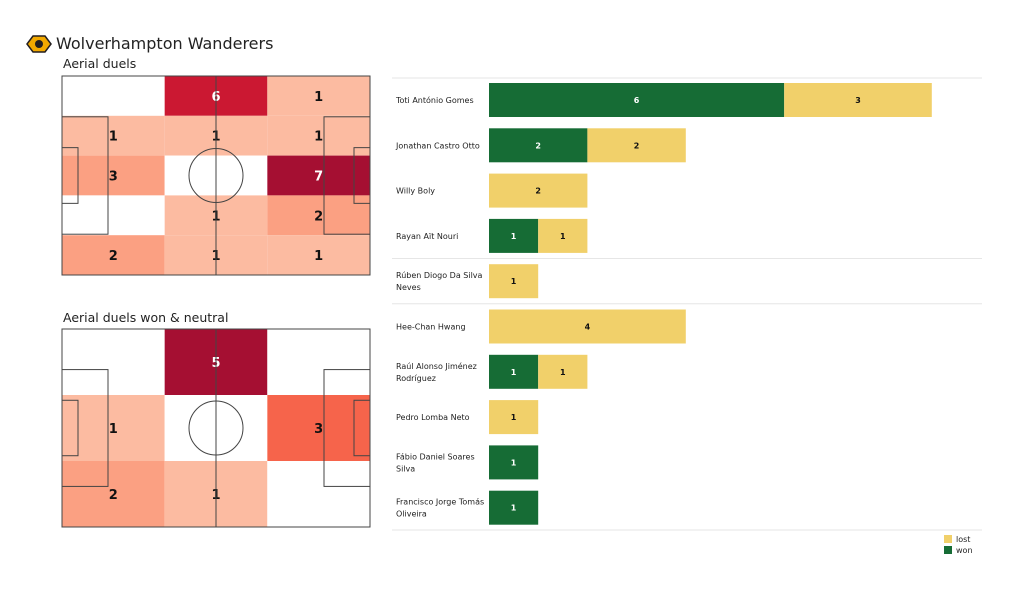 The image size is (1024, 602). I want to click on legend-label-lost: lost, so click(963, 539).